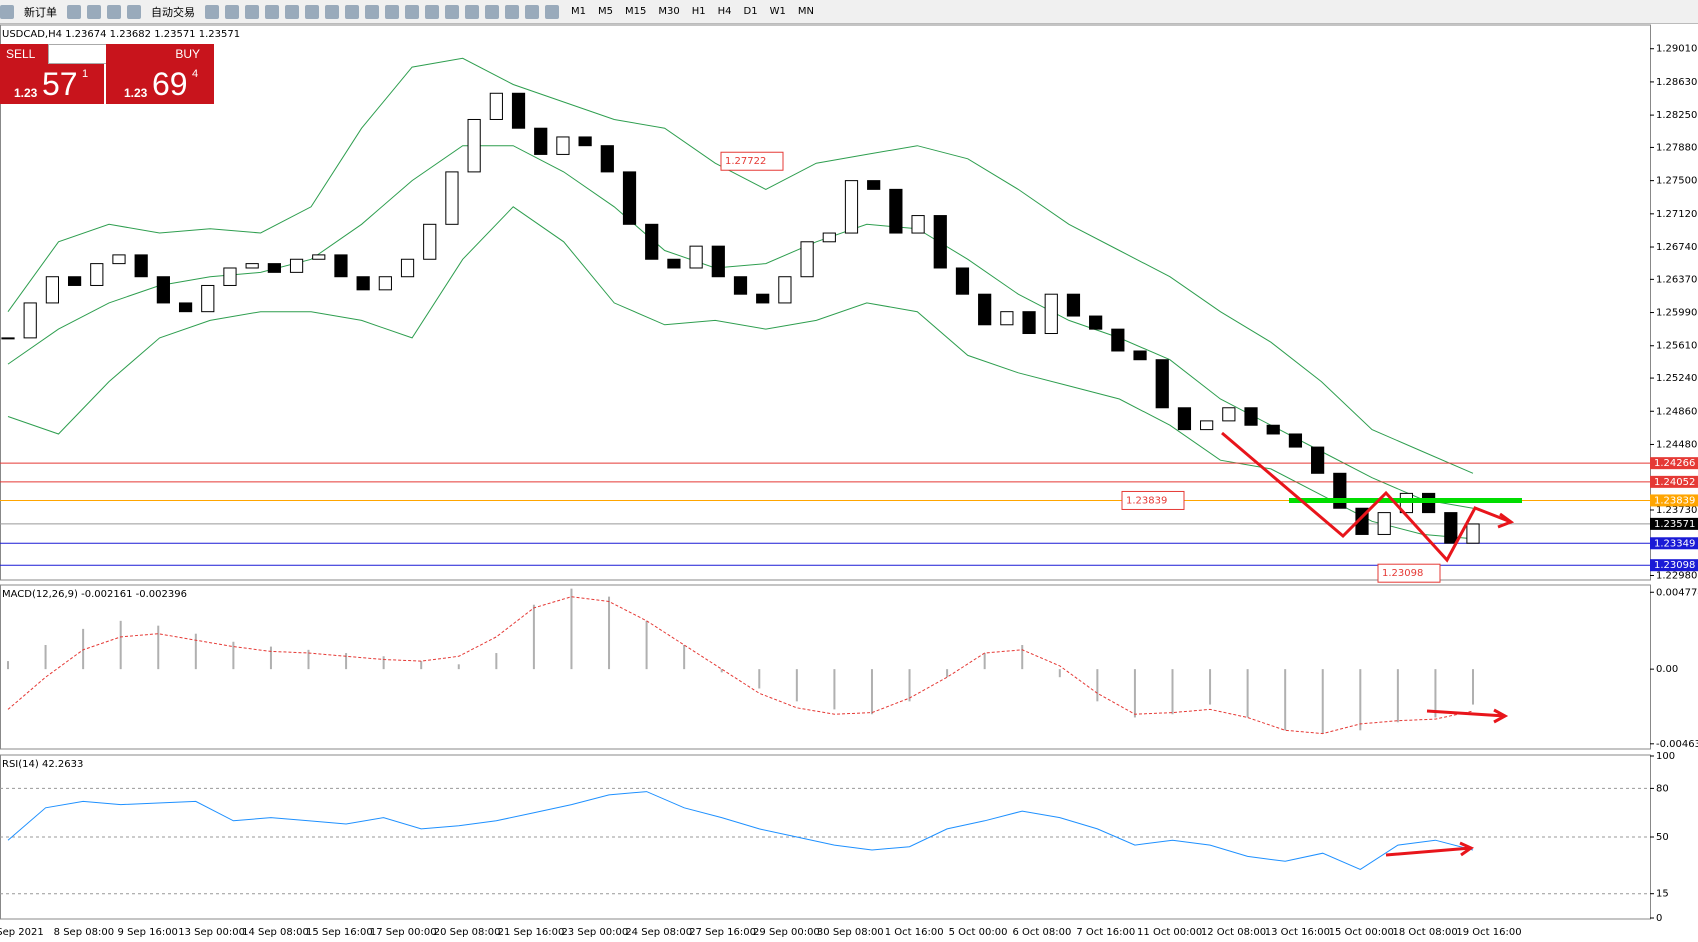 The width and height of the screenshot is (1698, 942). What do you see at coordinates (805, 11) in the screenshot?
I see `timeframe: MN` at bounding box center [805, 11].